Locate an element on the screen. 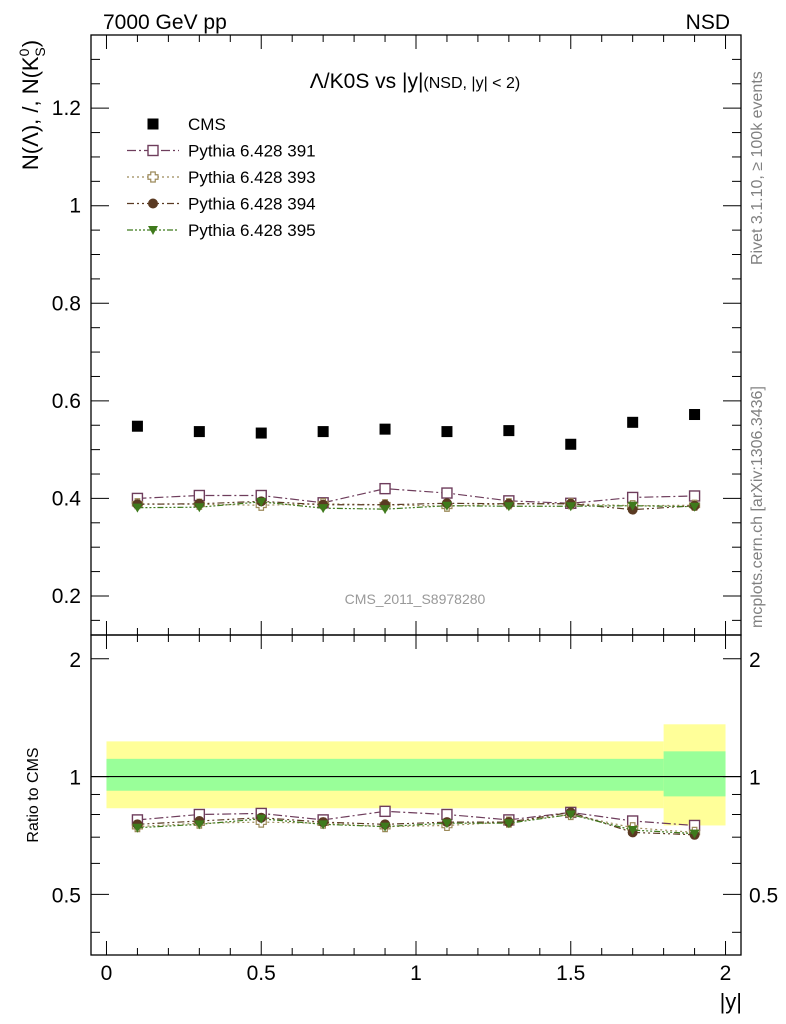 The height and width of the screenshot is (1024, 786). legend-label: Pythia 6.428 391 is located at coordinates (252, 151).